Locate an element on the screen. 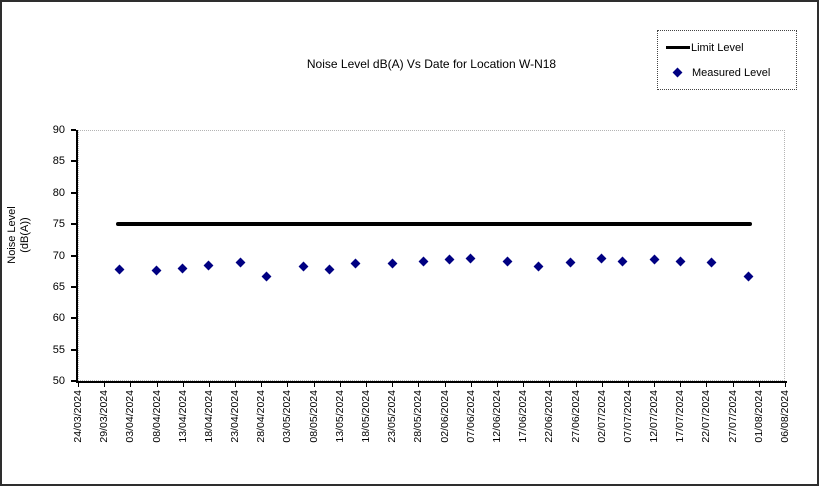 The height and width of the screenshot is (486, 819). y-tick-label: 85 is located at coordinates (58, 161).